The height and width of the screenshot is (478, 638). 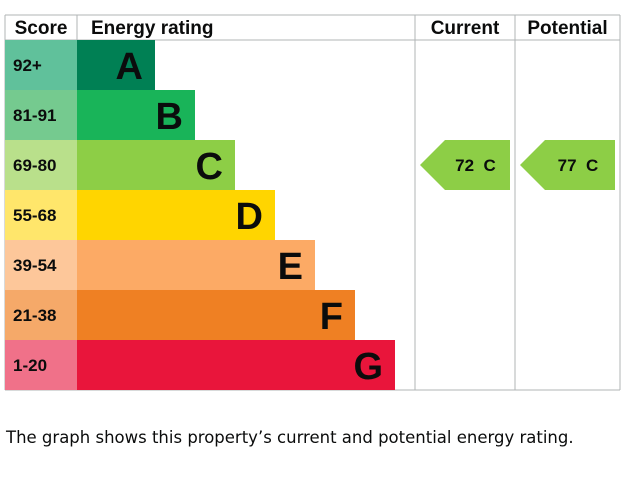 I want to click on current-arrow, so click(x=465, y=165).